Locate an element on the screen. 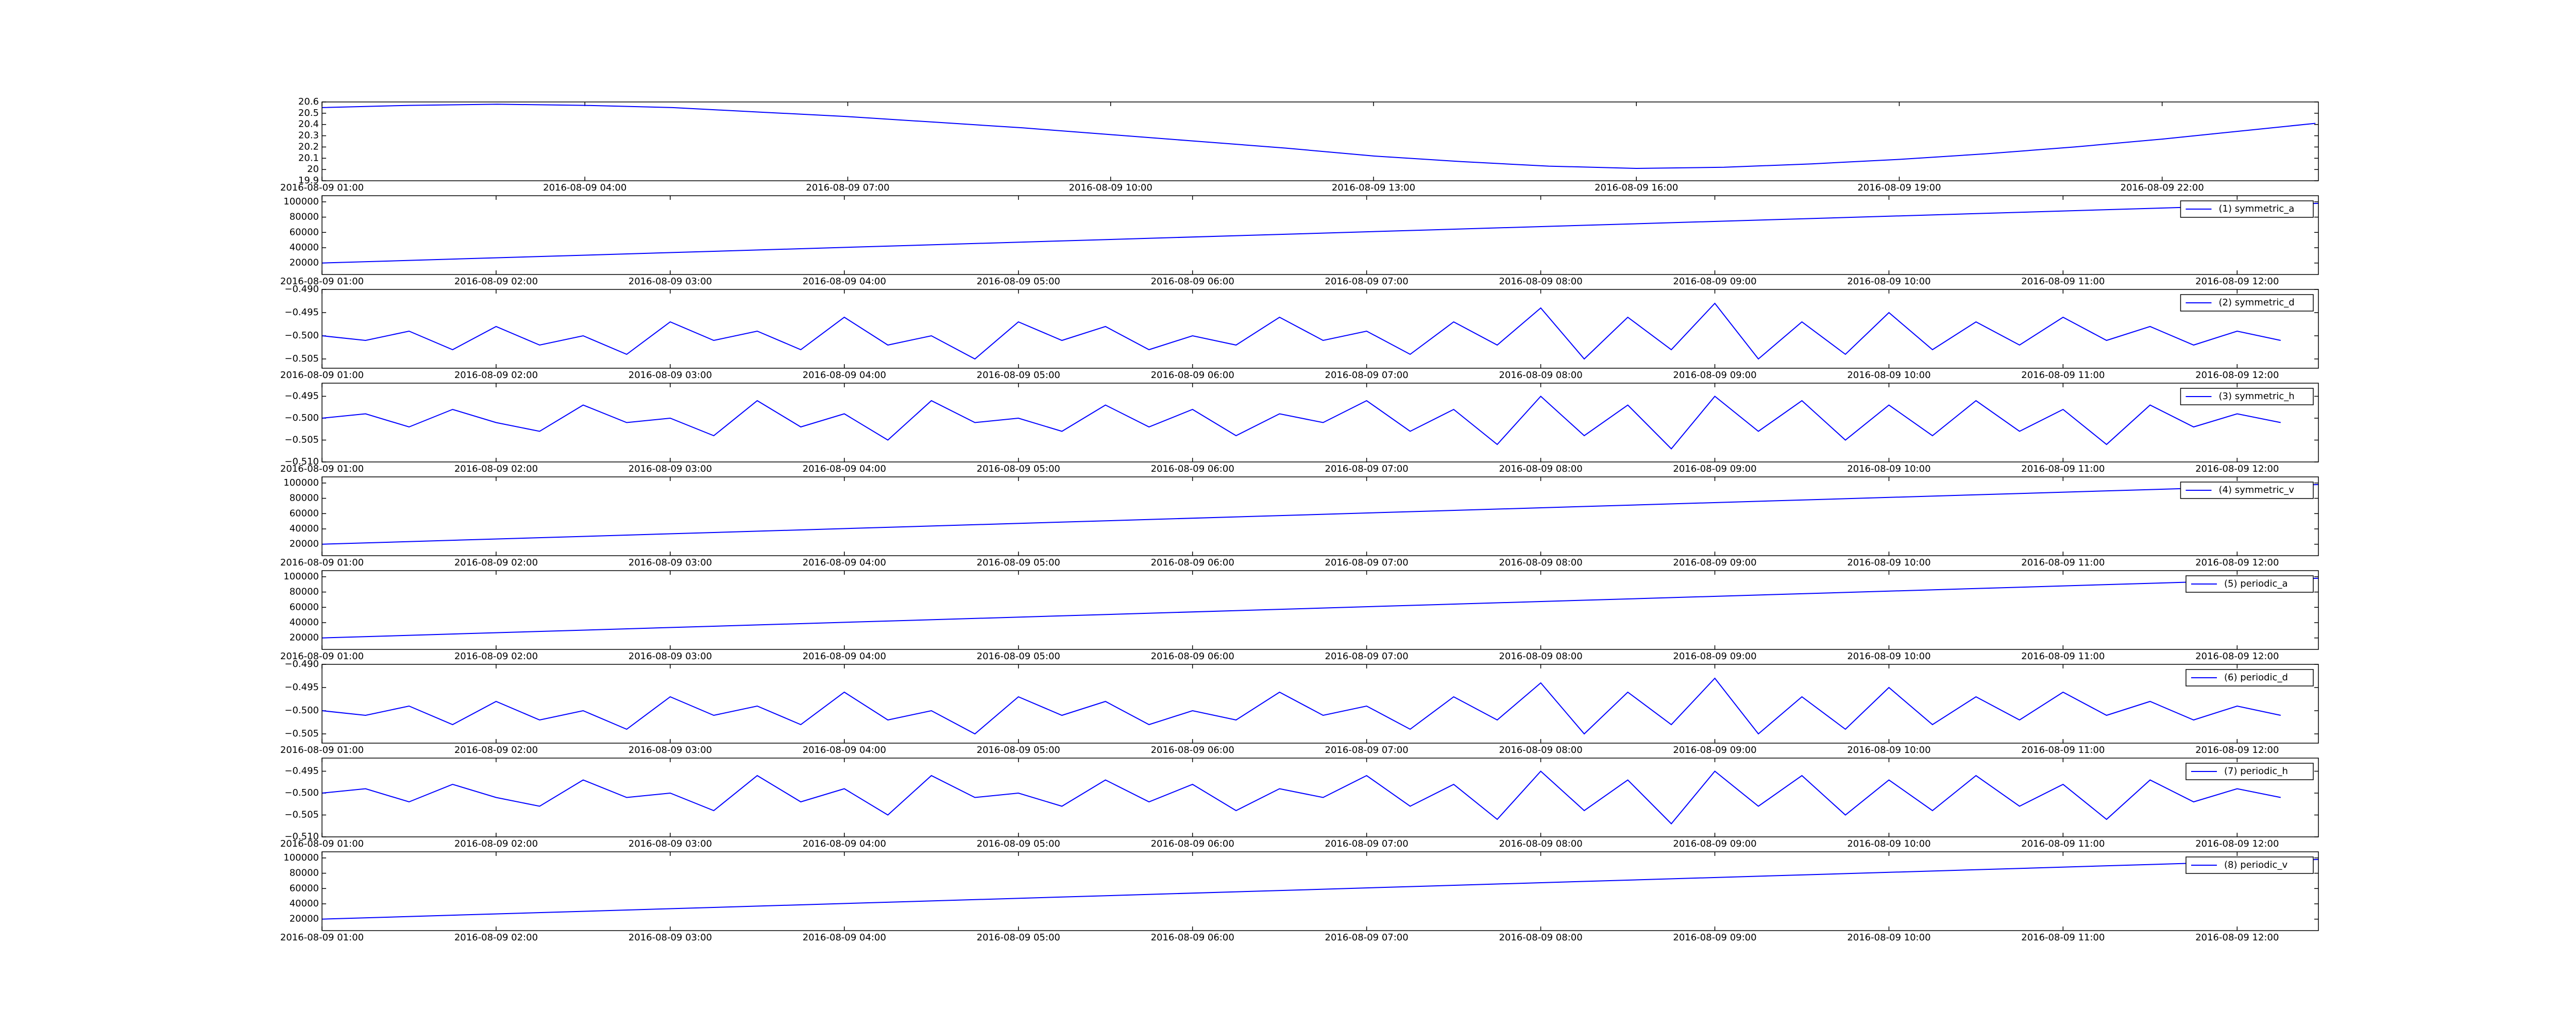 Image resolution: width=2576 pixels, height=1030 pixels. legend-label: (8) periodic_v is located at coordinates (2255, 865).